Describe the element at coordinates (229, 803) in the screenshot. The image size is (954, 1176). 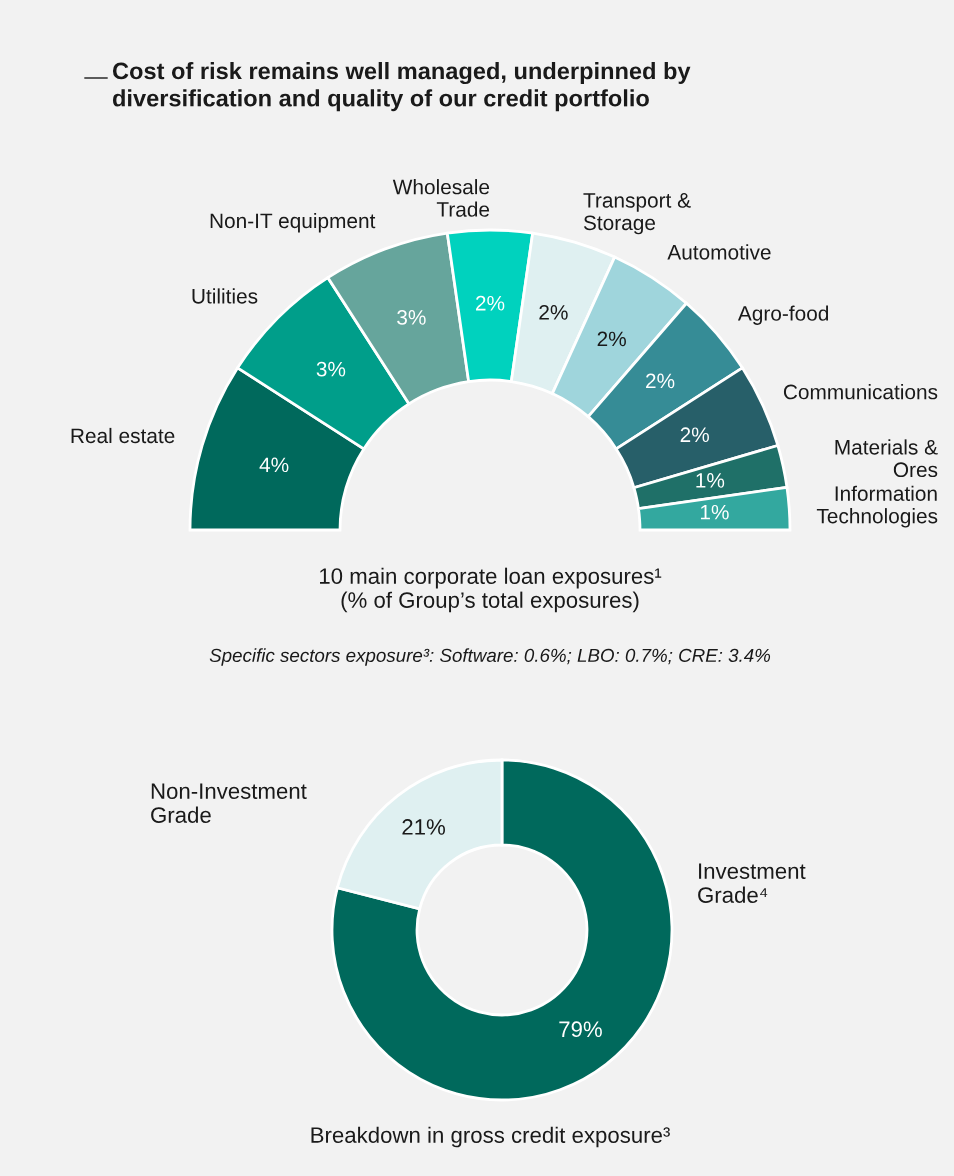
I see `slice-label: Non-Investment Grade` at that location.